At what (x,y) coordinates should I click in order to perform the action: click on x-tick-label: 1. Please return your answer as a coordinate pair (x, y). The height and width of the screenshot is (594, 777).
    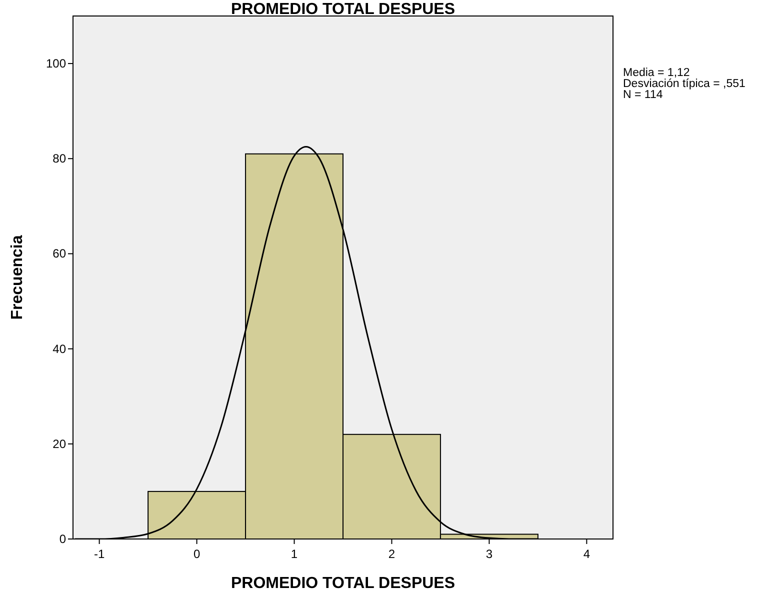
    Looking at the image, I should click on (294, 554).